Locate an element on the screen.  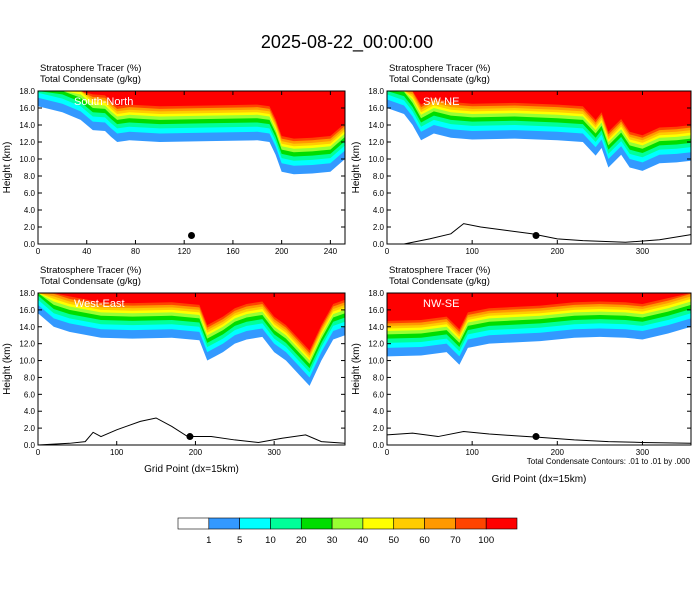
x-tick-label: 40 is located at coordinates (86, 251).